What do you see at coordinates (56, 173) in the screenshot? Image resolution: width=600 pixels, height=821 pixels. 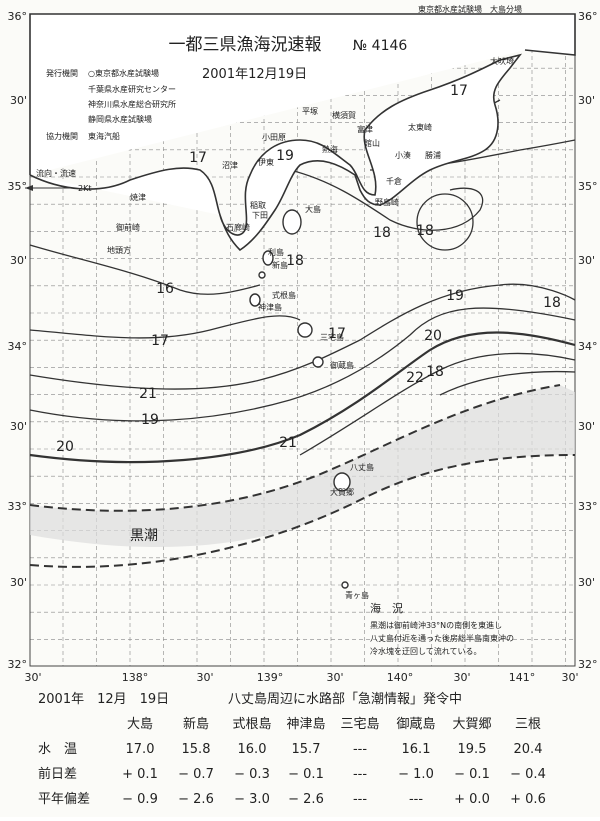 I see `legend-label: 流向・流速` at bounding box center [56, 173].